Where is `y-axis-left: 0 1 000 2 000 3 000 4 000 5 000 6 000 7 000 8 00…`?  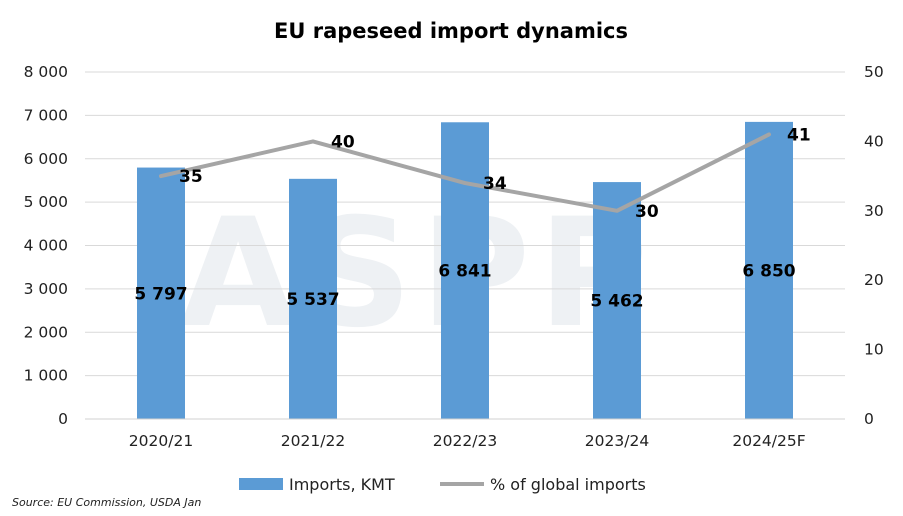
y-axis-left: 0 1 000 2 000 3 000 4 000 5 000 6 000 7 000 8 00… is located at coordinates (46, 245).